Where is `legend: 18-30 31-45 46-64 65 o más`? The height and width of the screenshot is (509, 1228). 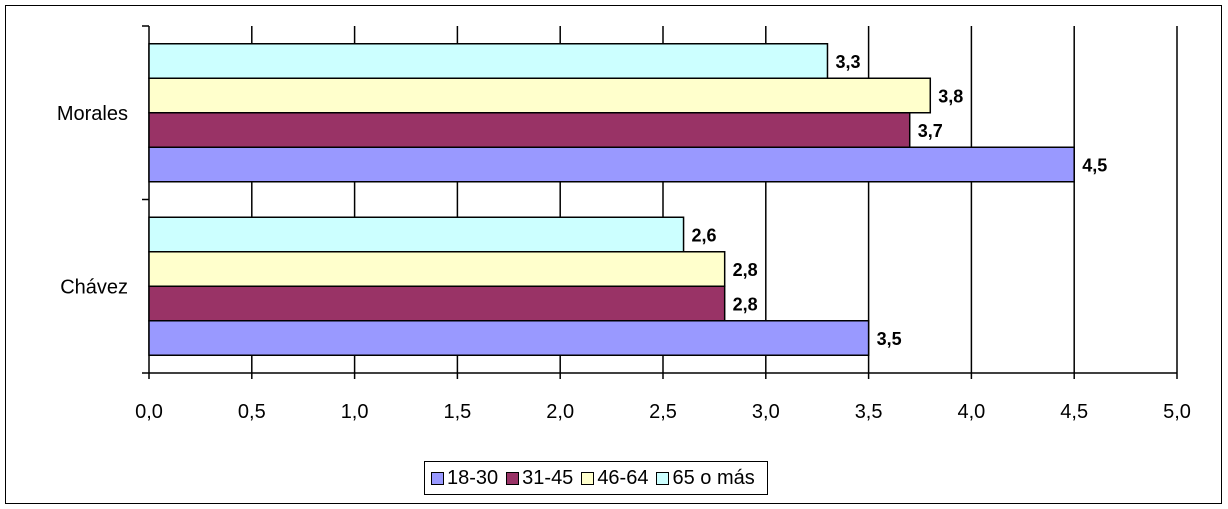 legend: 18-30 31-45 46-64 65 o más is located at coordinates (596, 478).